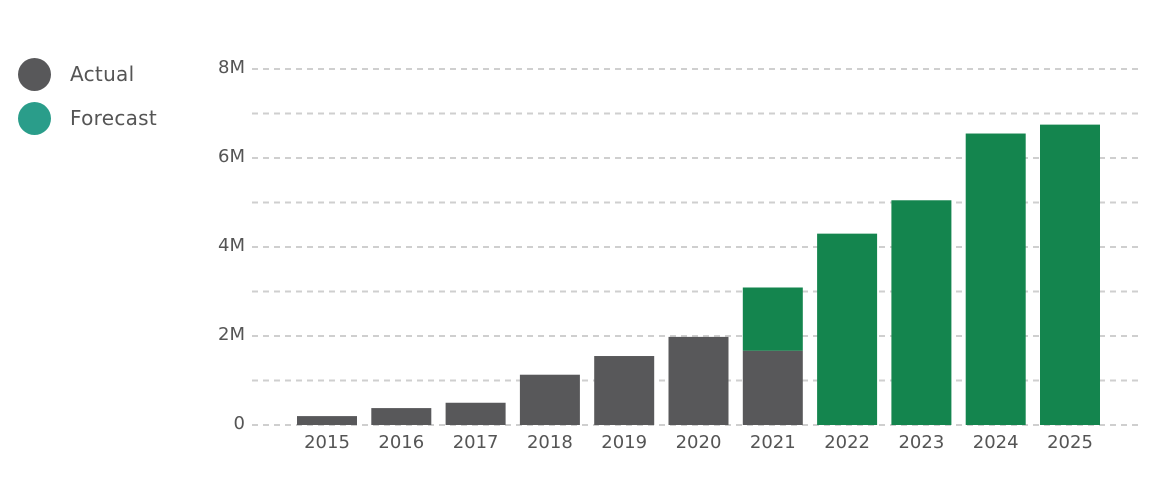 The width and height of the screenshot is (1160, 479). What do you see at coordinates (624, 390) in the screenshot?
I see `bar-actual-2019` at bounding box center [624, 390].